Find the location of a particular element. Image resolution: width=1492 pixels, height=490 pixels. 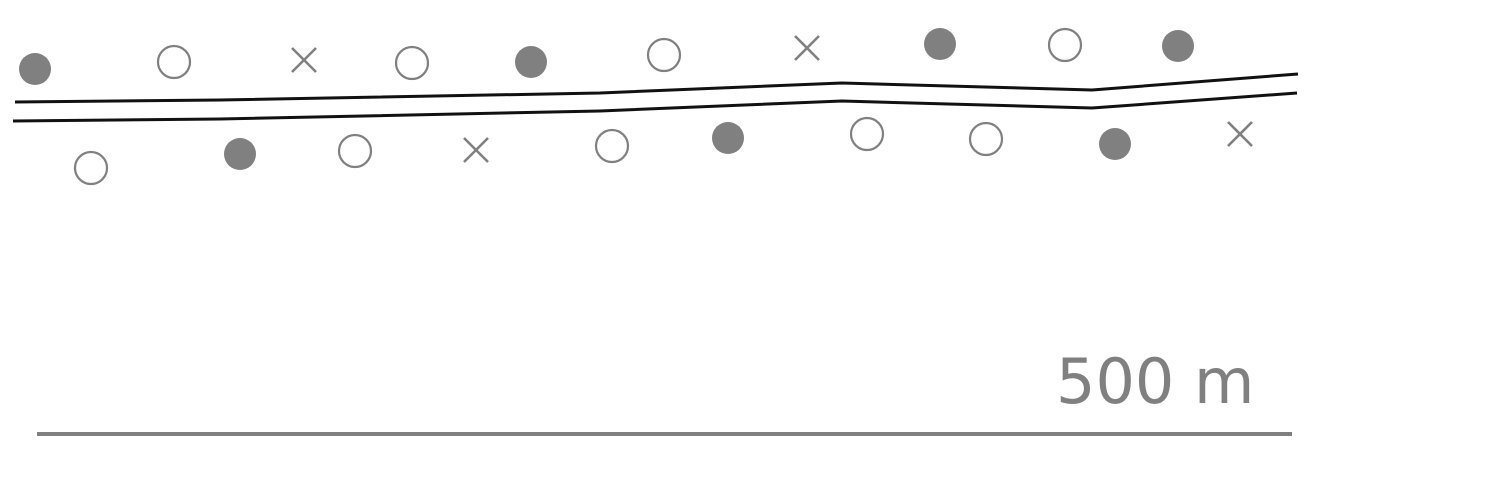

road-edge-south is located at coordinates (655, 107).